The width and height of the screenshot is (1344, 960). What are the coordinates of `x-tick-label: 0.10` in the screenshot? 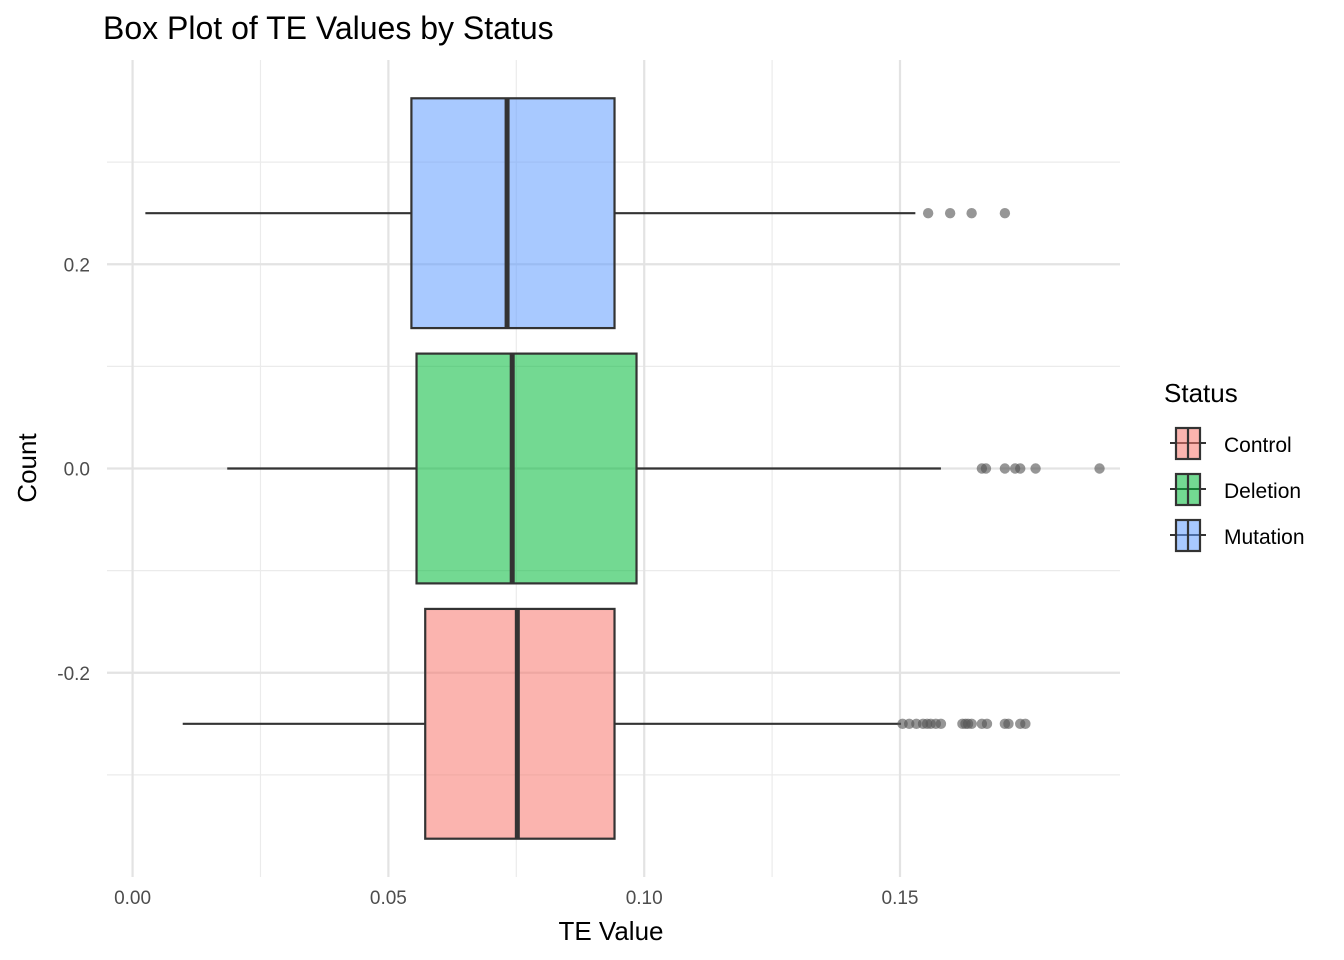 It's located at (644, 898).